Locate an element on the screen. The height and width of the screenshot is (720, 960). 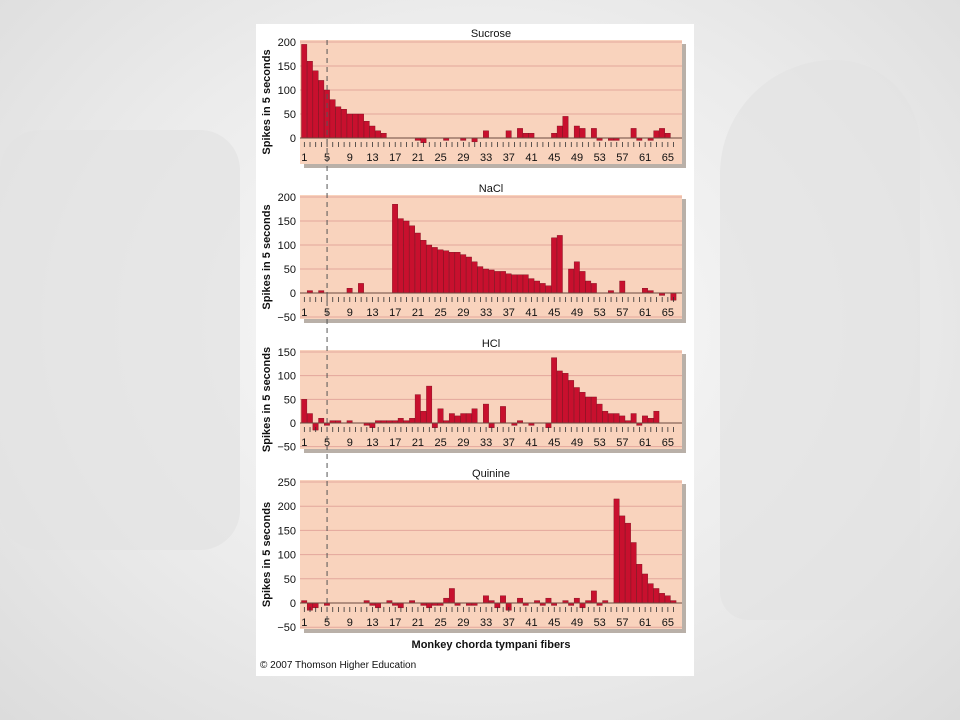
x-tick-label: 41 is located at coordinates (531, 623).